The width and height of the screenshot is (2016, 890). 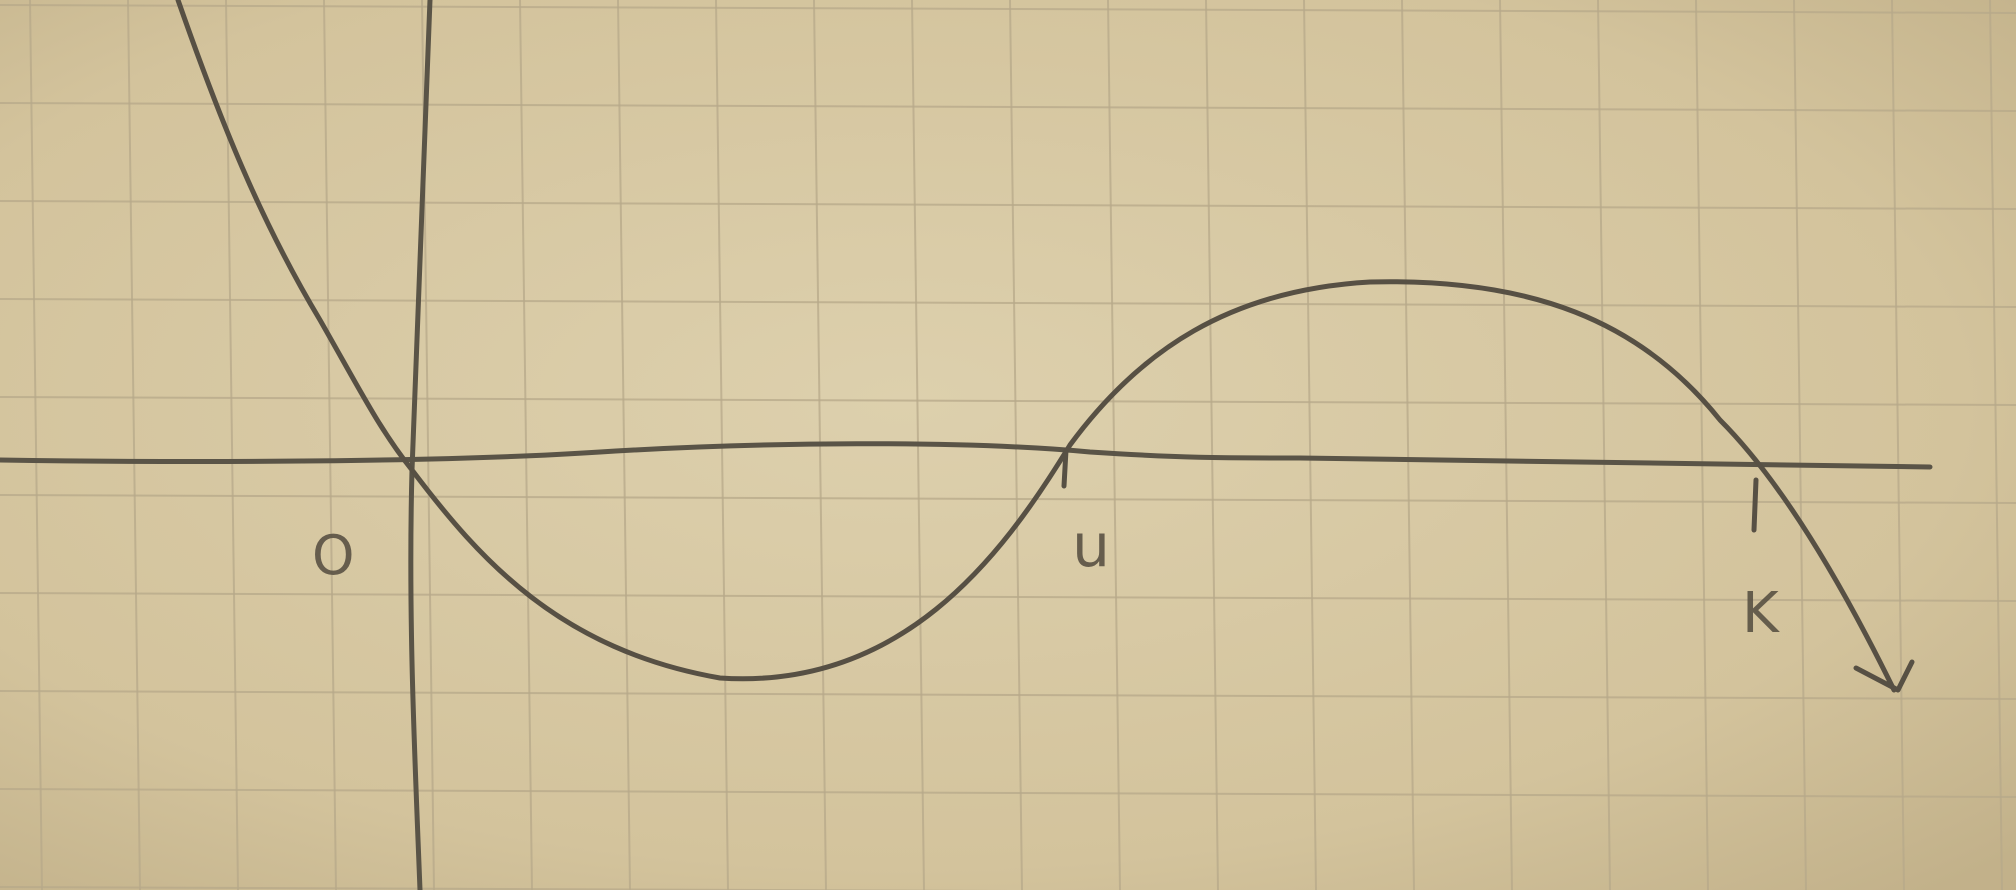 I want to click on x-axis, so click(x=966, y=455).